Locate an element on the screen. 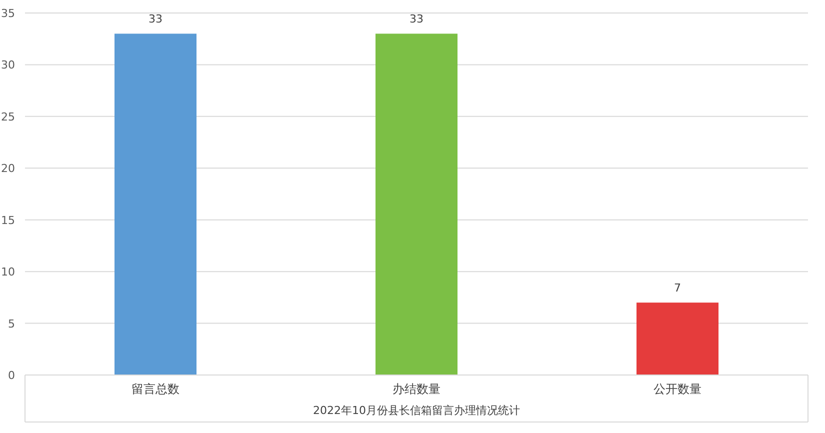 The height and width of the screenshot is (433, 825). x-tick-label: 公开数量 is located at coordinates (678, 389).